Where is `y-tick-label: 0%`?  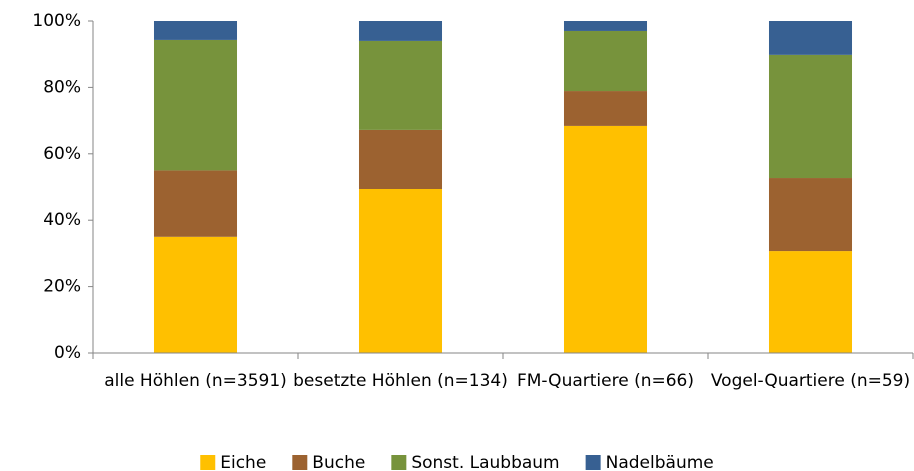 y-tick-label: 0% is located at coordinates (67, 353).